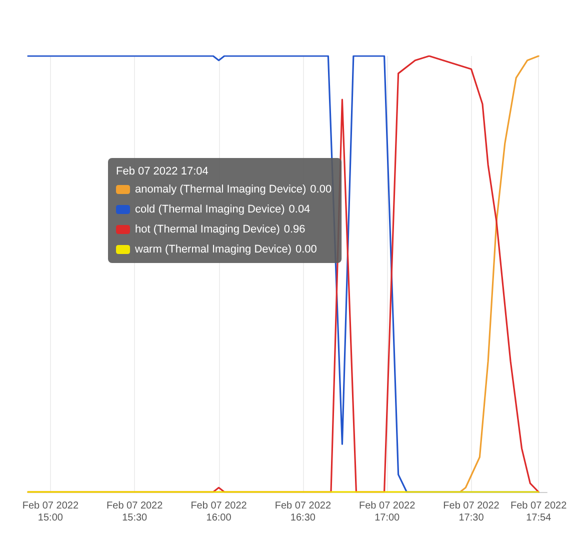  What do you see at coordinates (471, 512) in the screenshot?
I see `x-tick-label: Feb 07 2022 17:30` at bounding box center [471, 512].